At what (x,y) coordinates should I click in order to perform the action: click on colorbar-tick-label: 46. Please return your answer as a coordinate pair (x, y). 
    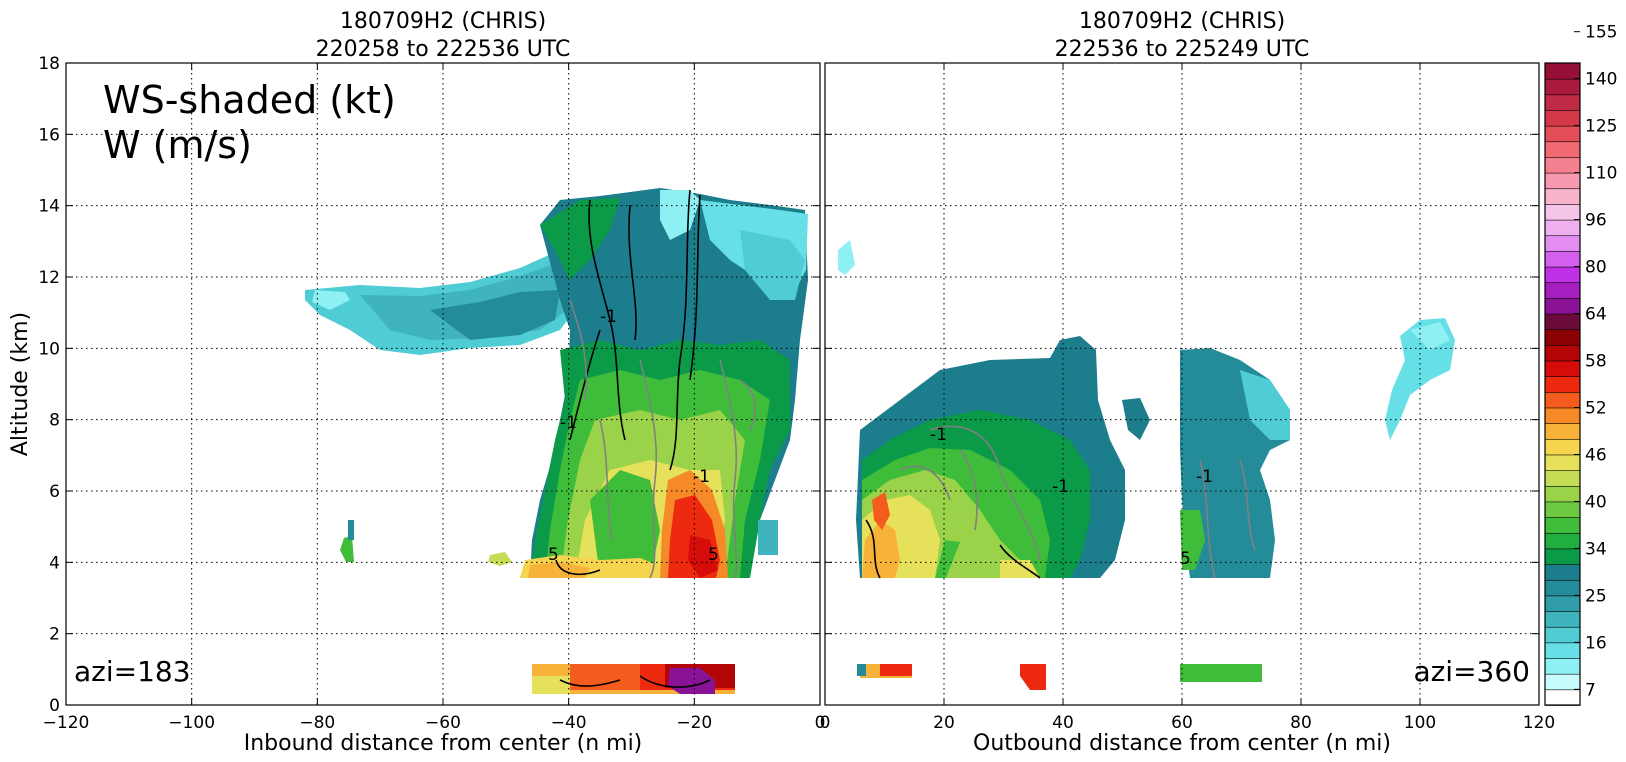
    Looking at the image, I should click on (1596, 455).